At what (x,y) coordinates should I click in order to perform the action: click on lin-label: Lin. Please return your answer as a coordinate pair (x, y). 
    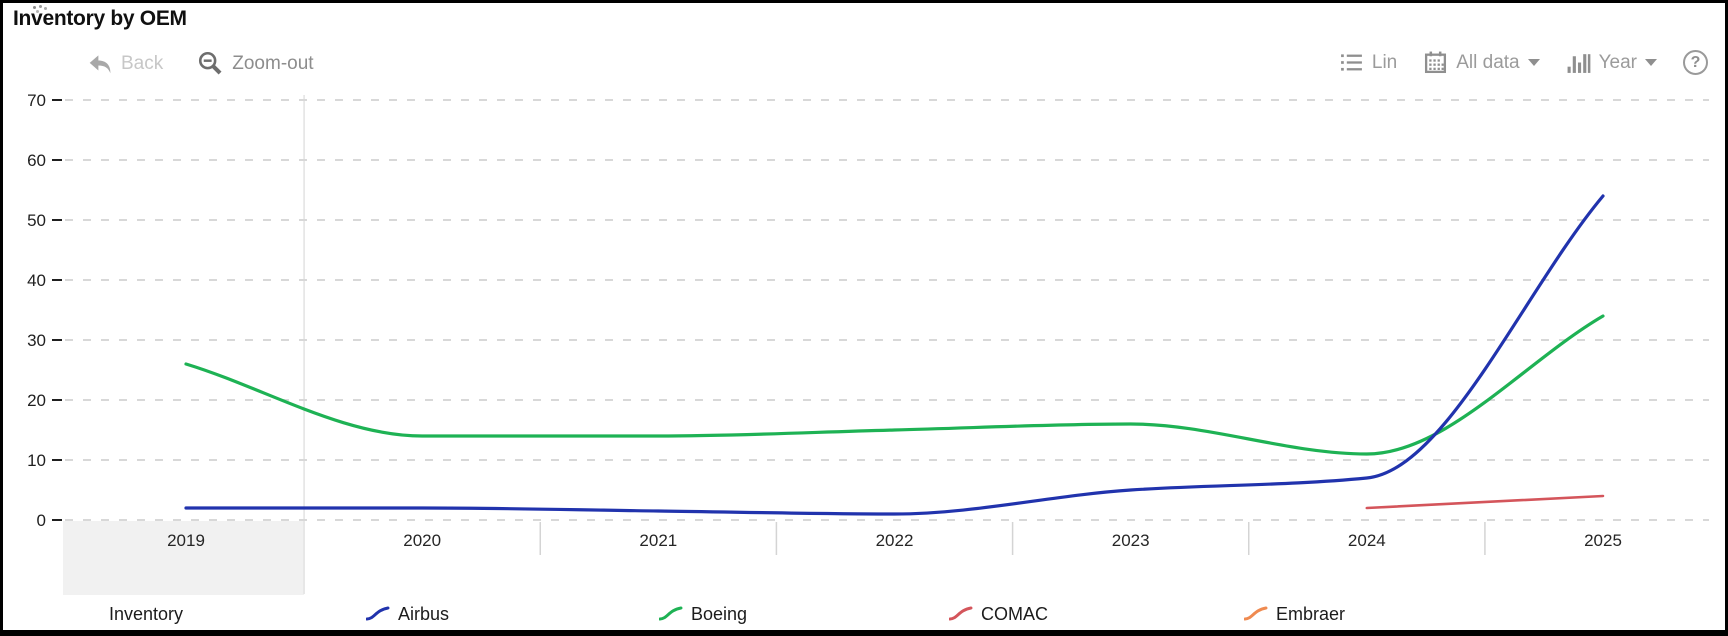
    Looking at the image, I should click on (1384, 62).